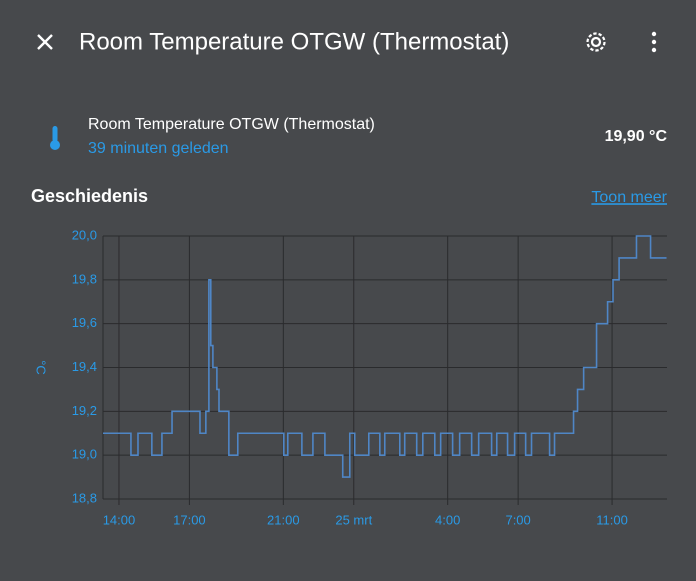  What do you see at coordinates (84, 322) in the screenshot?
I see `y-tick-label: 19,6` at bounding box center [84, 322].